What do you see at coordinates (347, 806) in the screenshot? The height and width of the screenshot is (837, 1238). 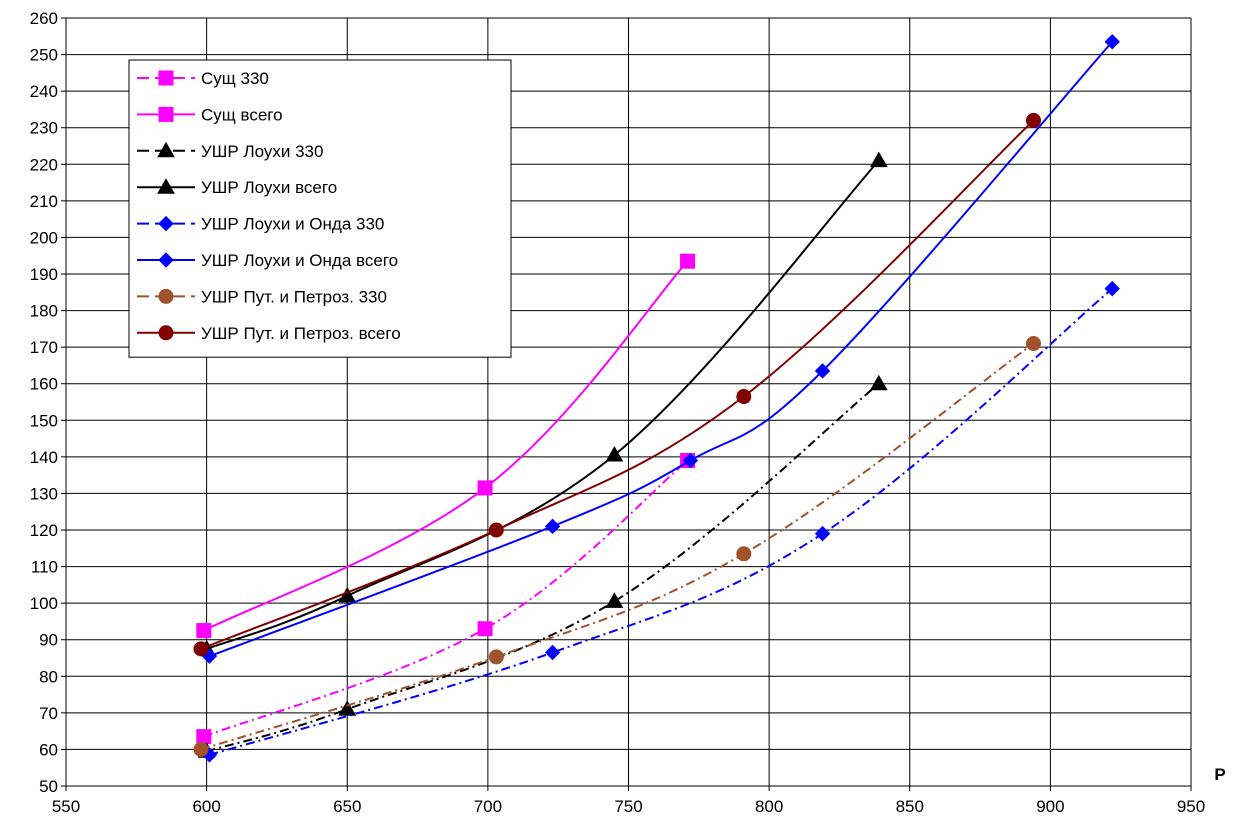 I see `x-tick-label: 650` at bounding box center [347, 806].